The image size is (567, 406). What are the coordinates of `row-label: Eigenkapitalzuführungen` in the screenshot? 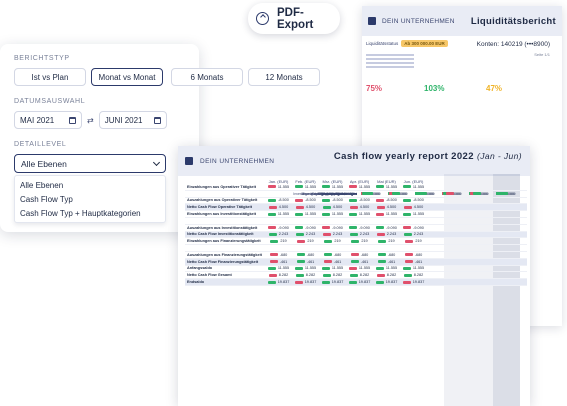 It's located at (337, 193).